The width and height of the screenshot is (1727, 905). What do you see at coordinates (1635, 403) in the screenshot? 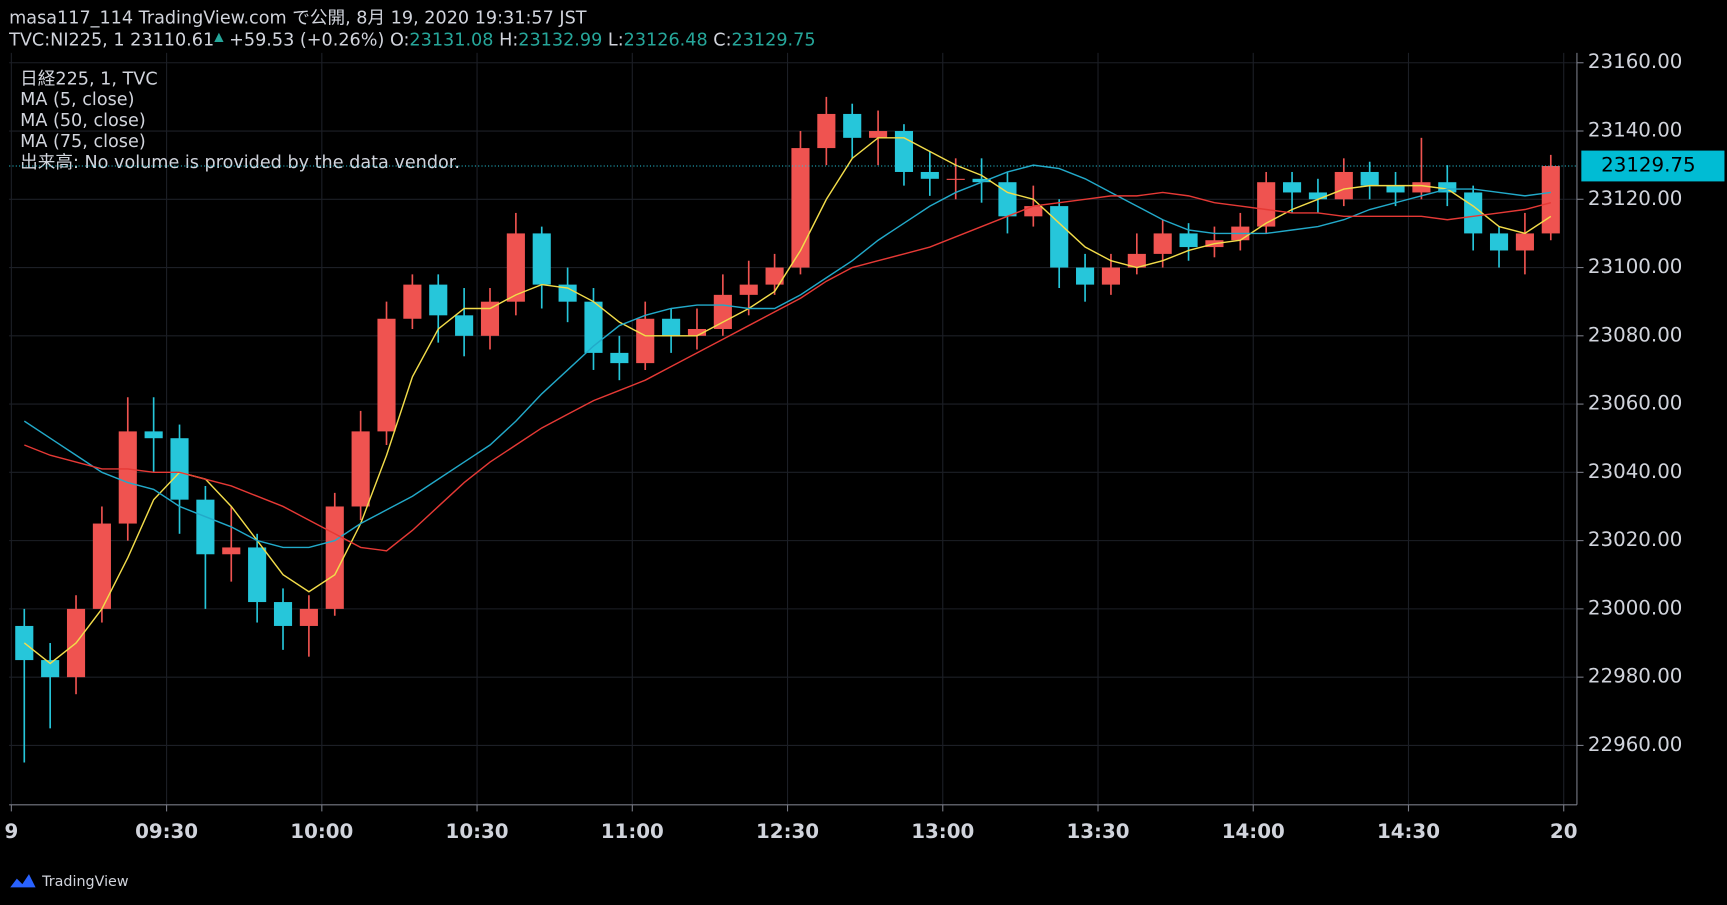
I see `y-tick-label: 23060.00` at bounding box center [1635, 403].